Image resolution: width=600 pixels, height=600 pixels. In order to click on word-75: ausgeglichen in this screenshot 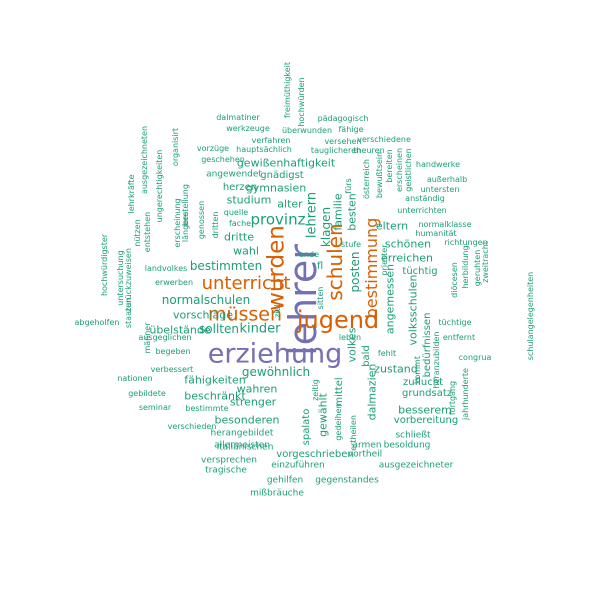, I will do `click(165, 337)`.